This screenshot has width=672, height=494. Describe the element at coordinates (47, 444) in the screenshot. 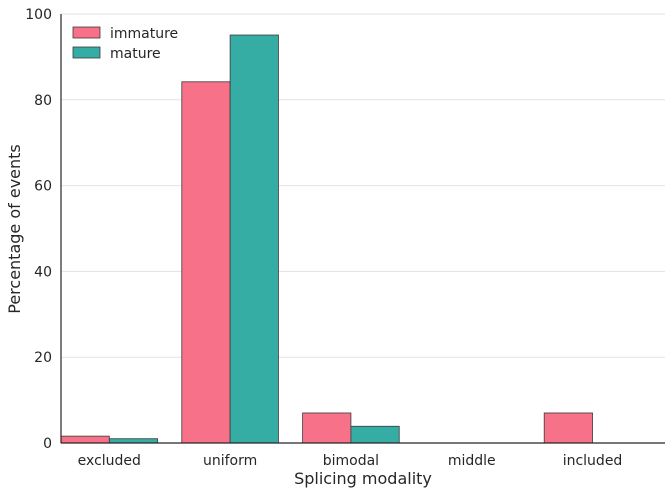

I see `y-tick-label: 0` at that location.